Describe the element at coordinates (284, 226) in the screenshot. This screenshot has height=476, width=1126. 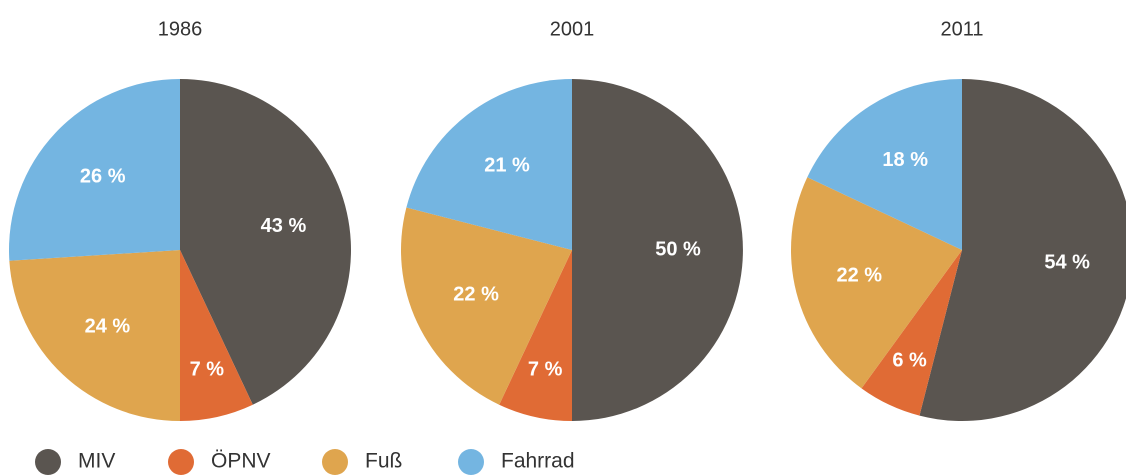
I see `data-label: 43 %` at that location.